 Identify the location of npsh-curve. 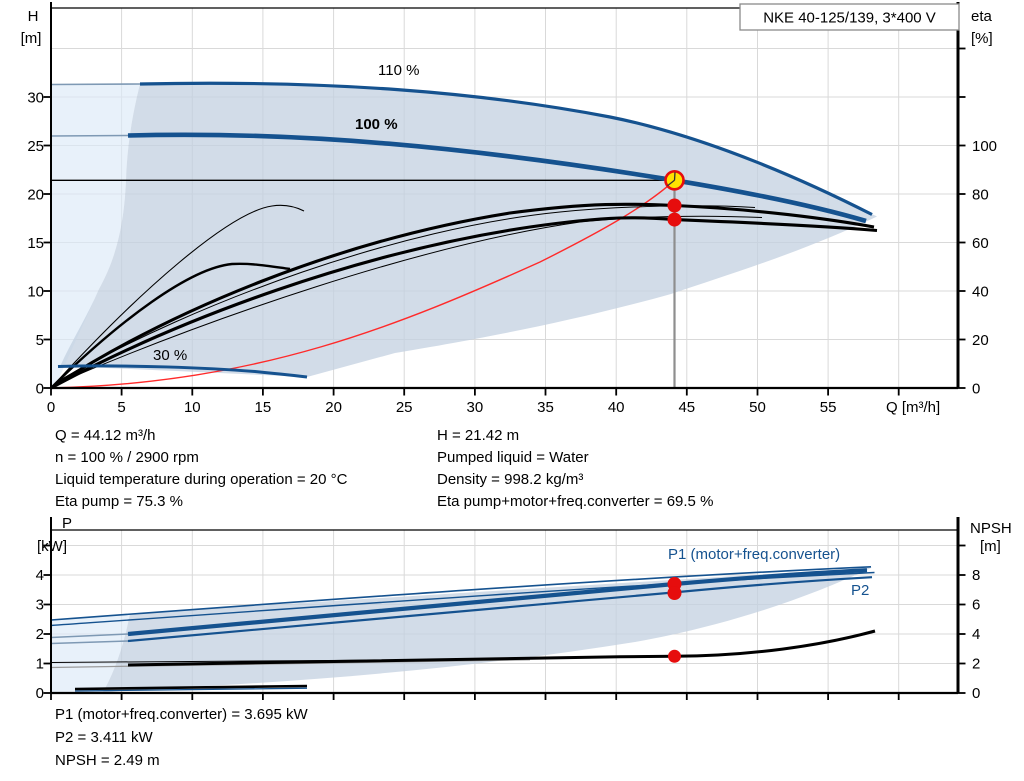
(501, 648).